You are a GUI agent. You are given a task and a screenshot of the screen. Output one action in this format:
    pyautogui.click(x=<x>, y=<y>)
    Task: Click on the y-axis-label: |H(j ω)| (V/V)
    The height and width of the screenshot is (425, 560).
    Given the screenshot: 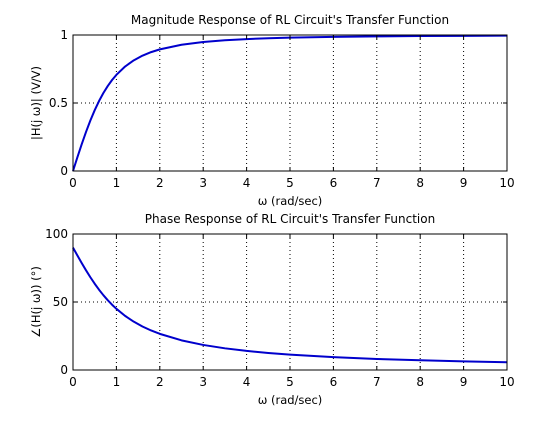 What is the action you would take?
    pyautogui.click(x=36, y=103)
    